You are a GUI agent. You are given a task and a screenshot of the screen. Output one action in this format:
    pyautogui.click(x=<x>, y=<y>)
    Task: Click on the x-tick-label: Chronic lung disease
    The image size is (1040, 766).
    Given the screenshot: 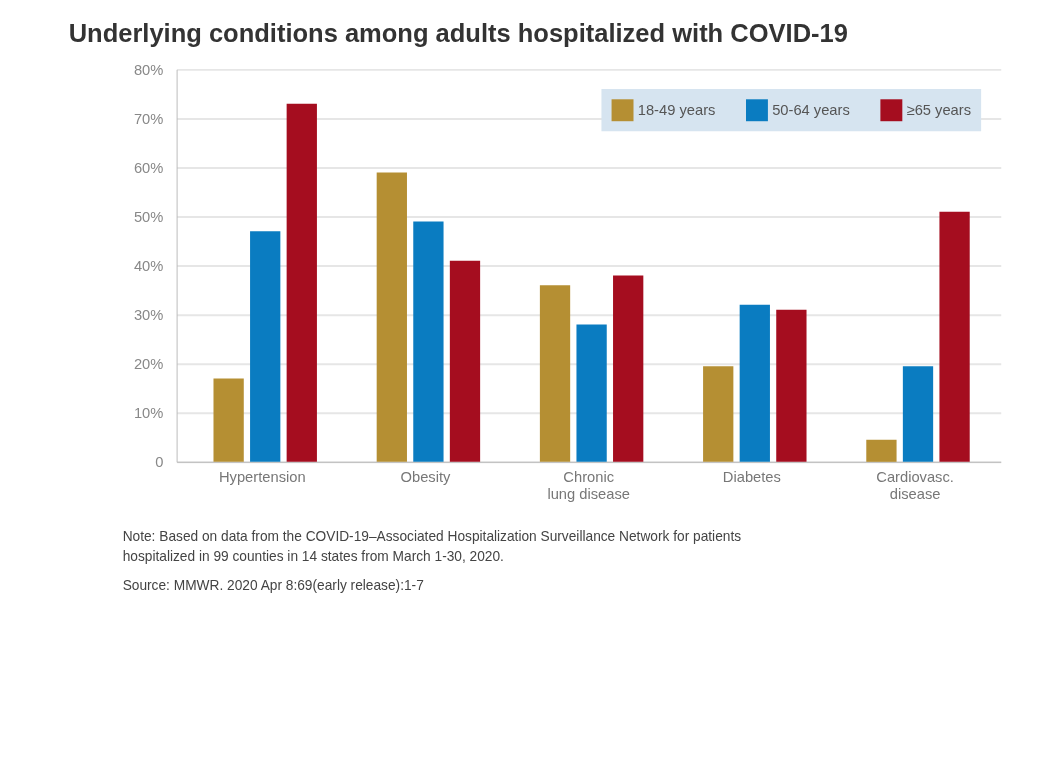 What is the action you would take?
    pyautogui.click(x=588, y=485)
    